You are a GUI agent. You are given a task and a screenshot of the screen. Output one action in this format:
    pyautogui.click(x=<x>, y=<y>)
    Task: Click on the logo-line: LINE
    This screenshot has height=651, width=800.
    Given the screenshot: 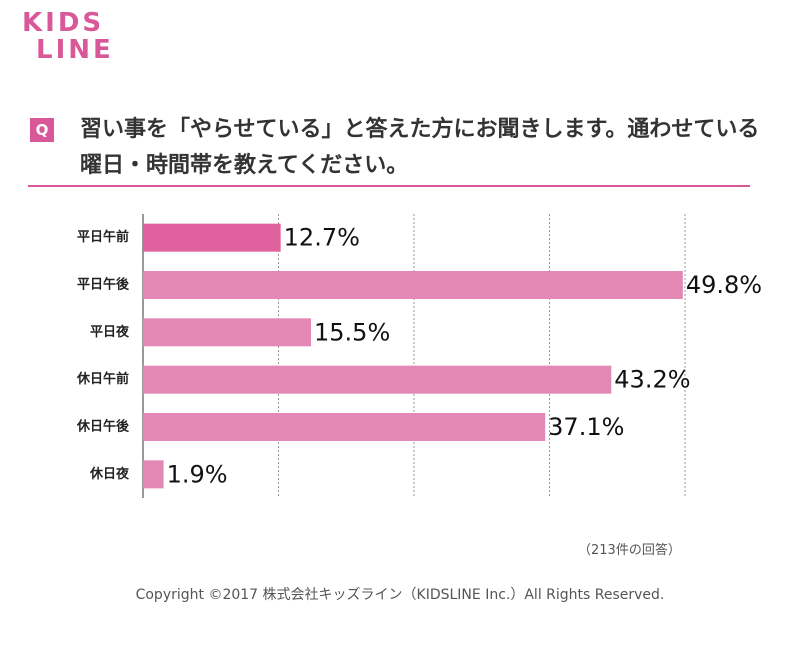 What is the action you would take?
    pyautogui.click(x=75, y=50)
    